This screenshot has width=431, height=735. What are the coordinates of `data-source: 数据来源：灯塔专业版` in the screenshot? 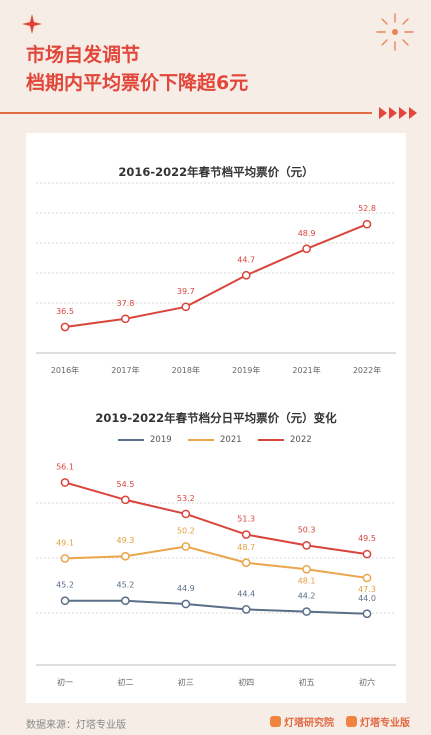 It's located at (76, 725).